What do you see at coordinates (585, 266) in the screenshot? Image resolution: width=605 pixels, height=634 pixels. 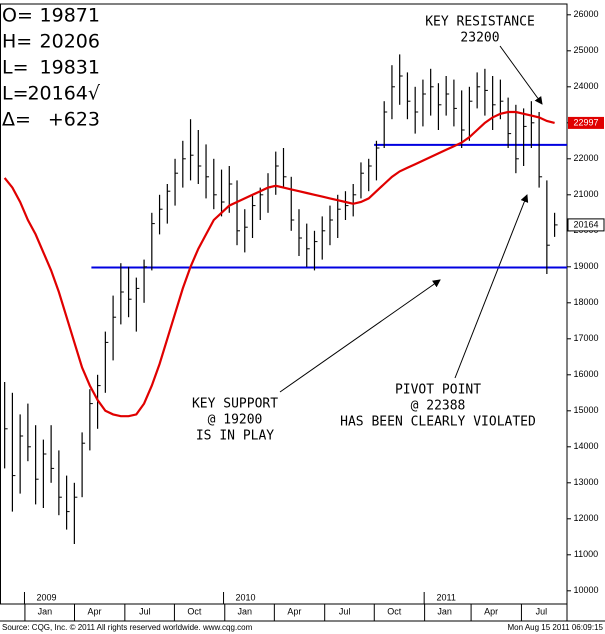 I see `y-tick-label: 19000` at bounding box center [585, 266].